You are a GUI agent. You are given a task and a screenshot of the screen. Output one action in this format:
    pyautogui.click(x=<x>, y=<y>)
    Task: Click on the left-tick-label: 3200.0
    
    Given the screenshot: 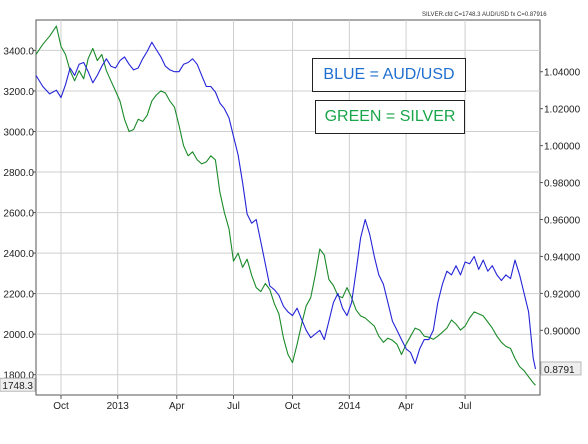 What is the action you would take?
    pyautogui.click(x=18, y=92)
    